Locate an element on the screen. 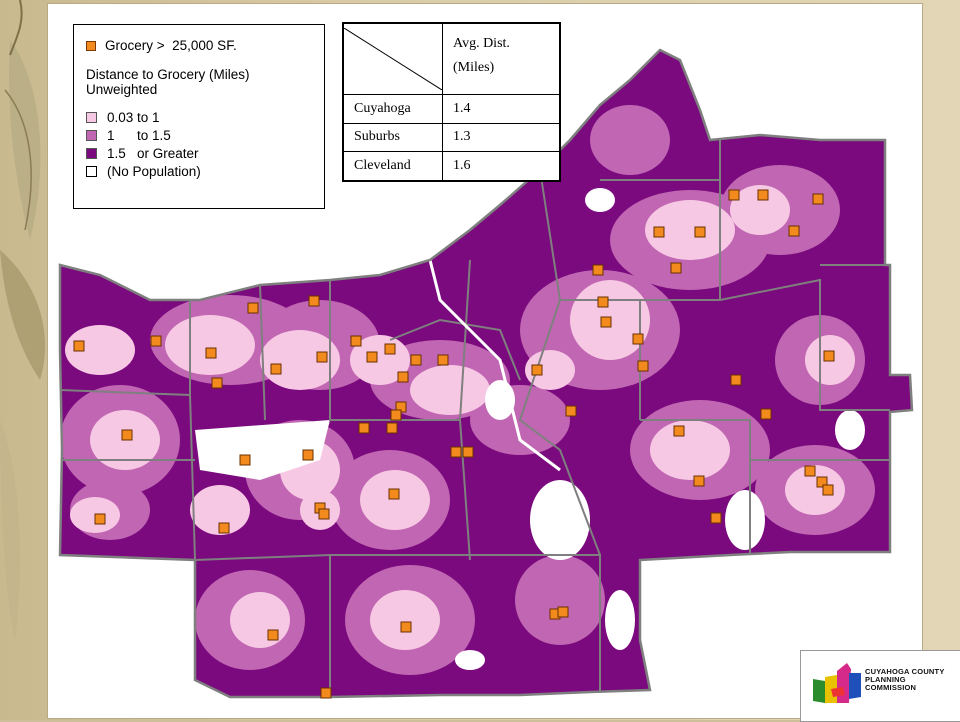 Image resolution: width=960 pixels, height=722 pixels. table-header-cell: Avg. Dist. (Miles) is located at coordinates (501, 58).